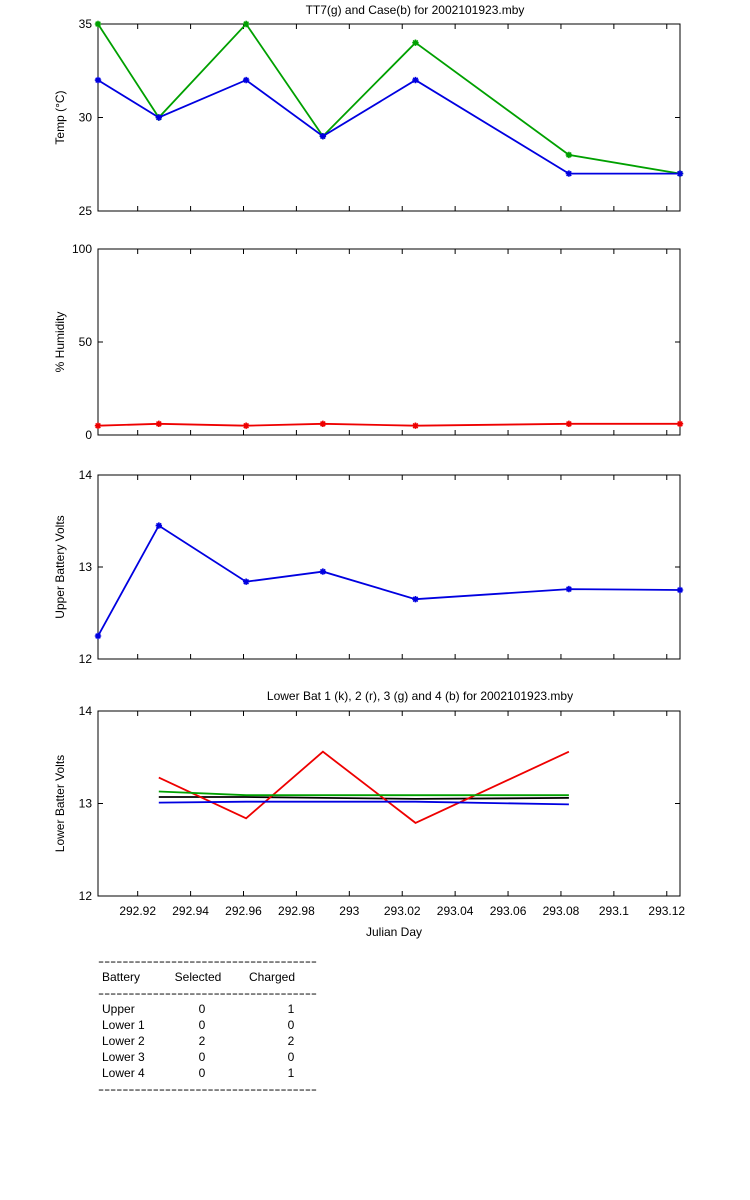 This screenshot has width=750, height=1200. I want to click on chart-panel-2: 0 50 100 % Humidity, so click(368, 342).